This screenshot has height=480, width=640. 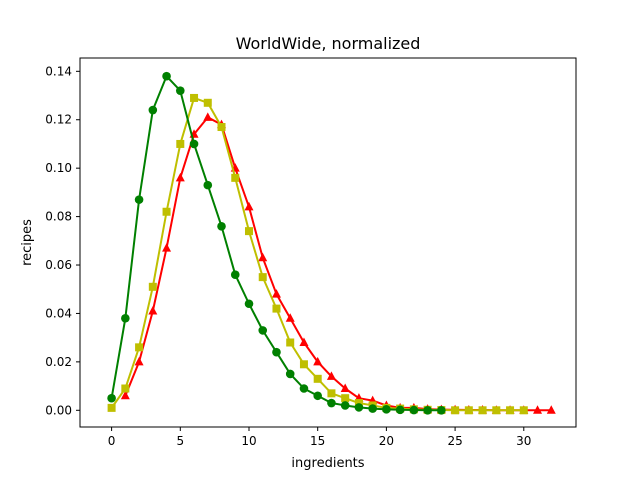 I want to click on y-tick-label: 0.02, so click(x=58, y=362).